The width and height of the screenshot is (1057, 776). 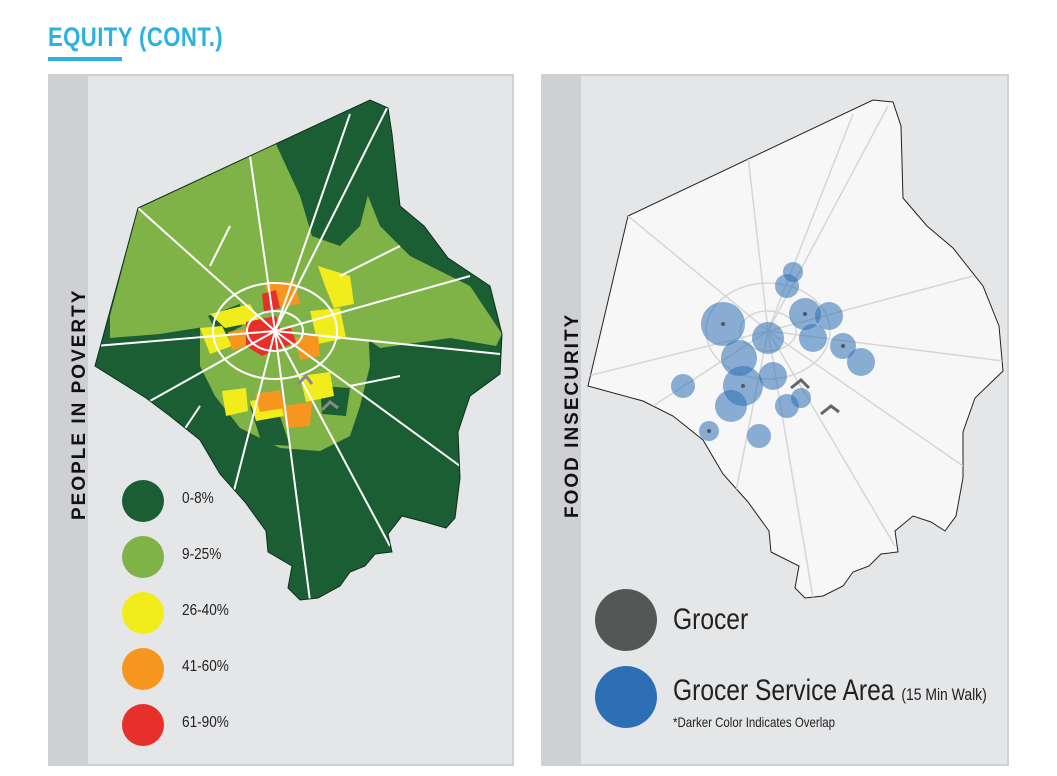 I want to click on legend-label-0-8: 0-8%, so click(x=198, y=498).